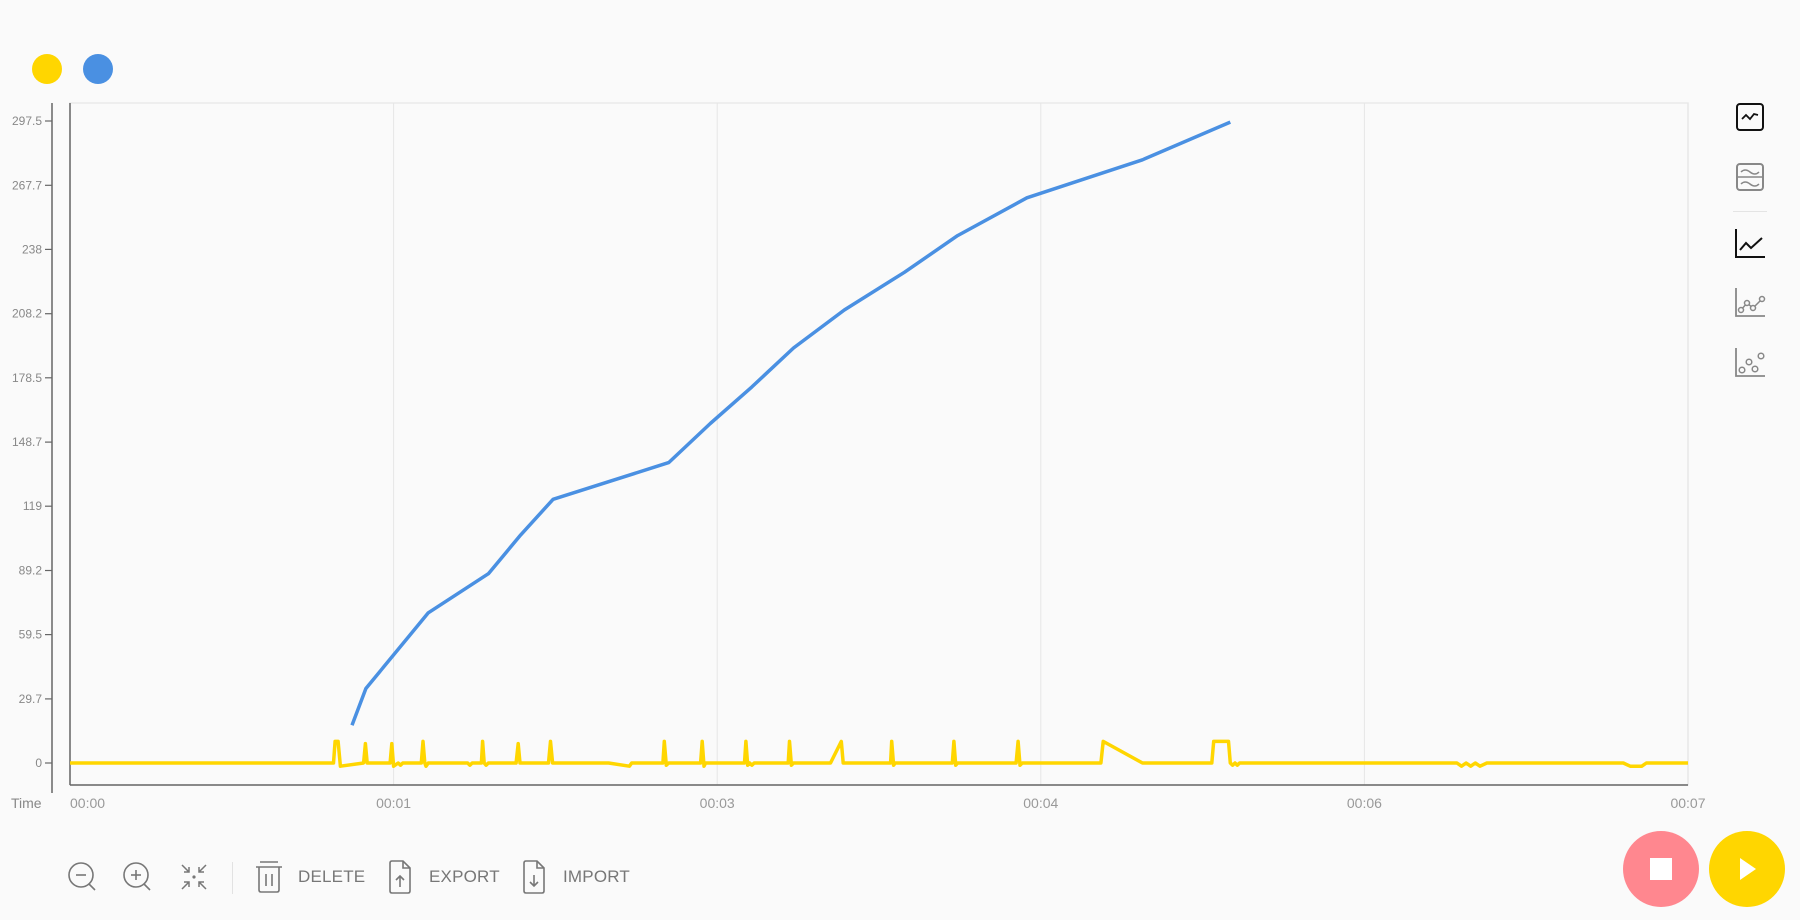  I want to click on x-tick-label: 00:03, so click(717, 803).